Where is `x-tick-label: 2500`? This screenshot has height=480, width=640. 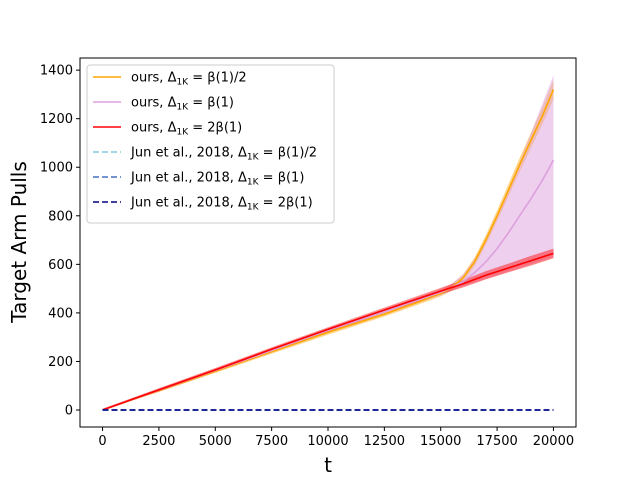 x-tick-label: 2500 is located at coordinates (158, 441).